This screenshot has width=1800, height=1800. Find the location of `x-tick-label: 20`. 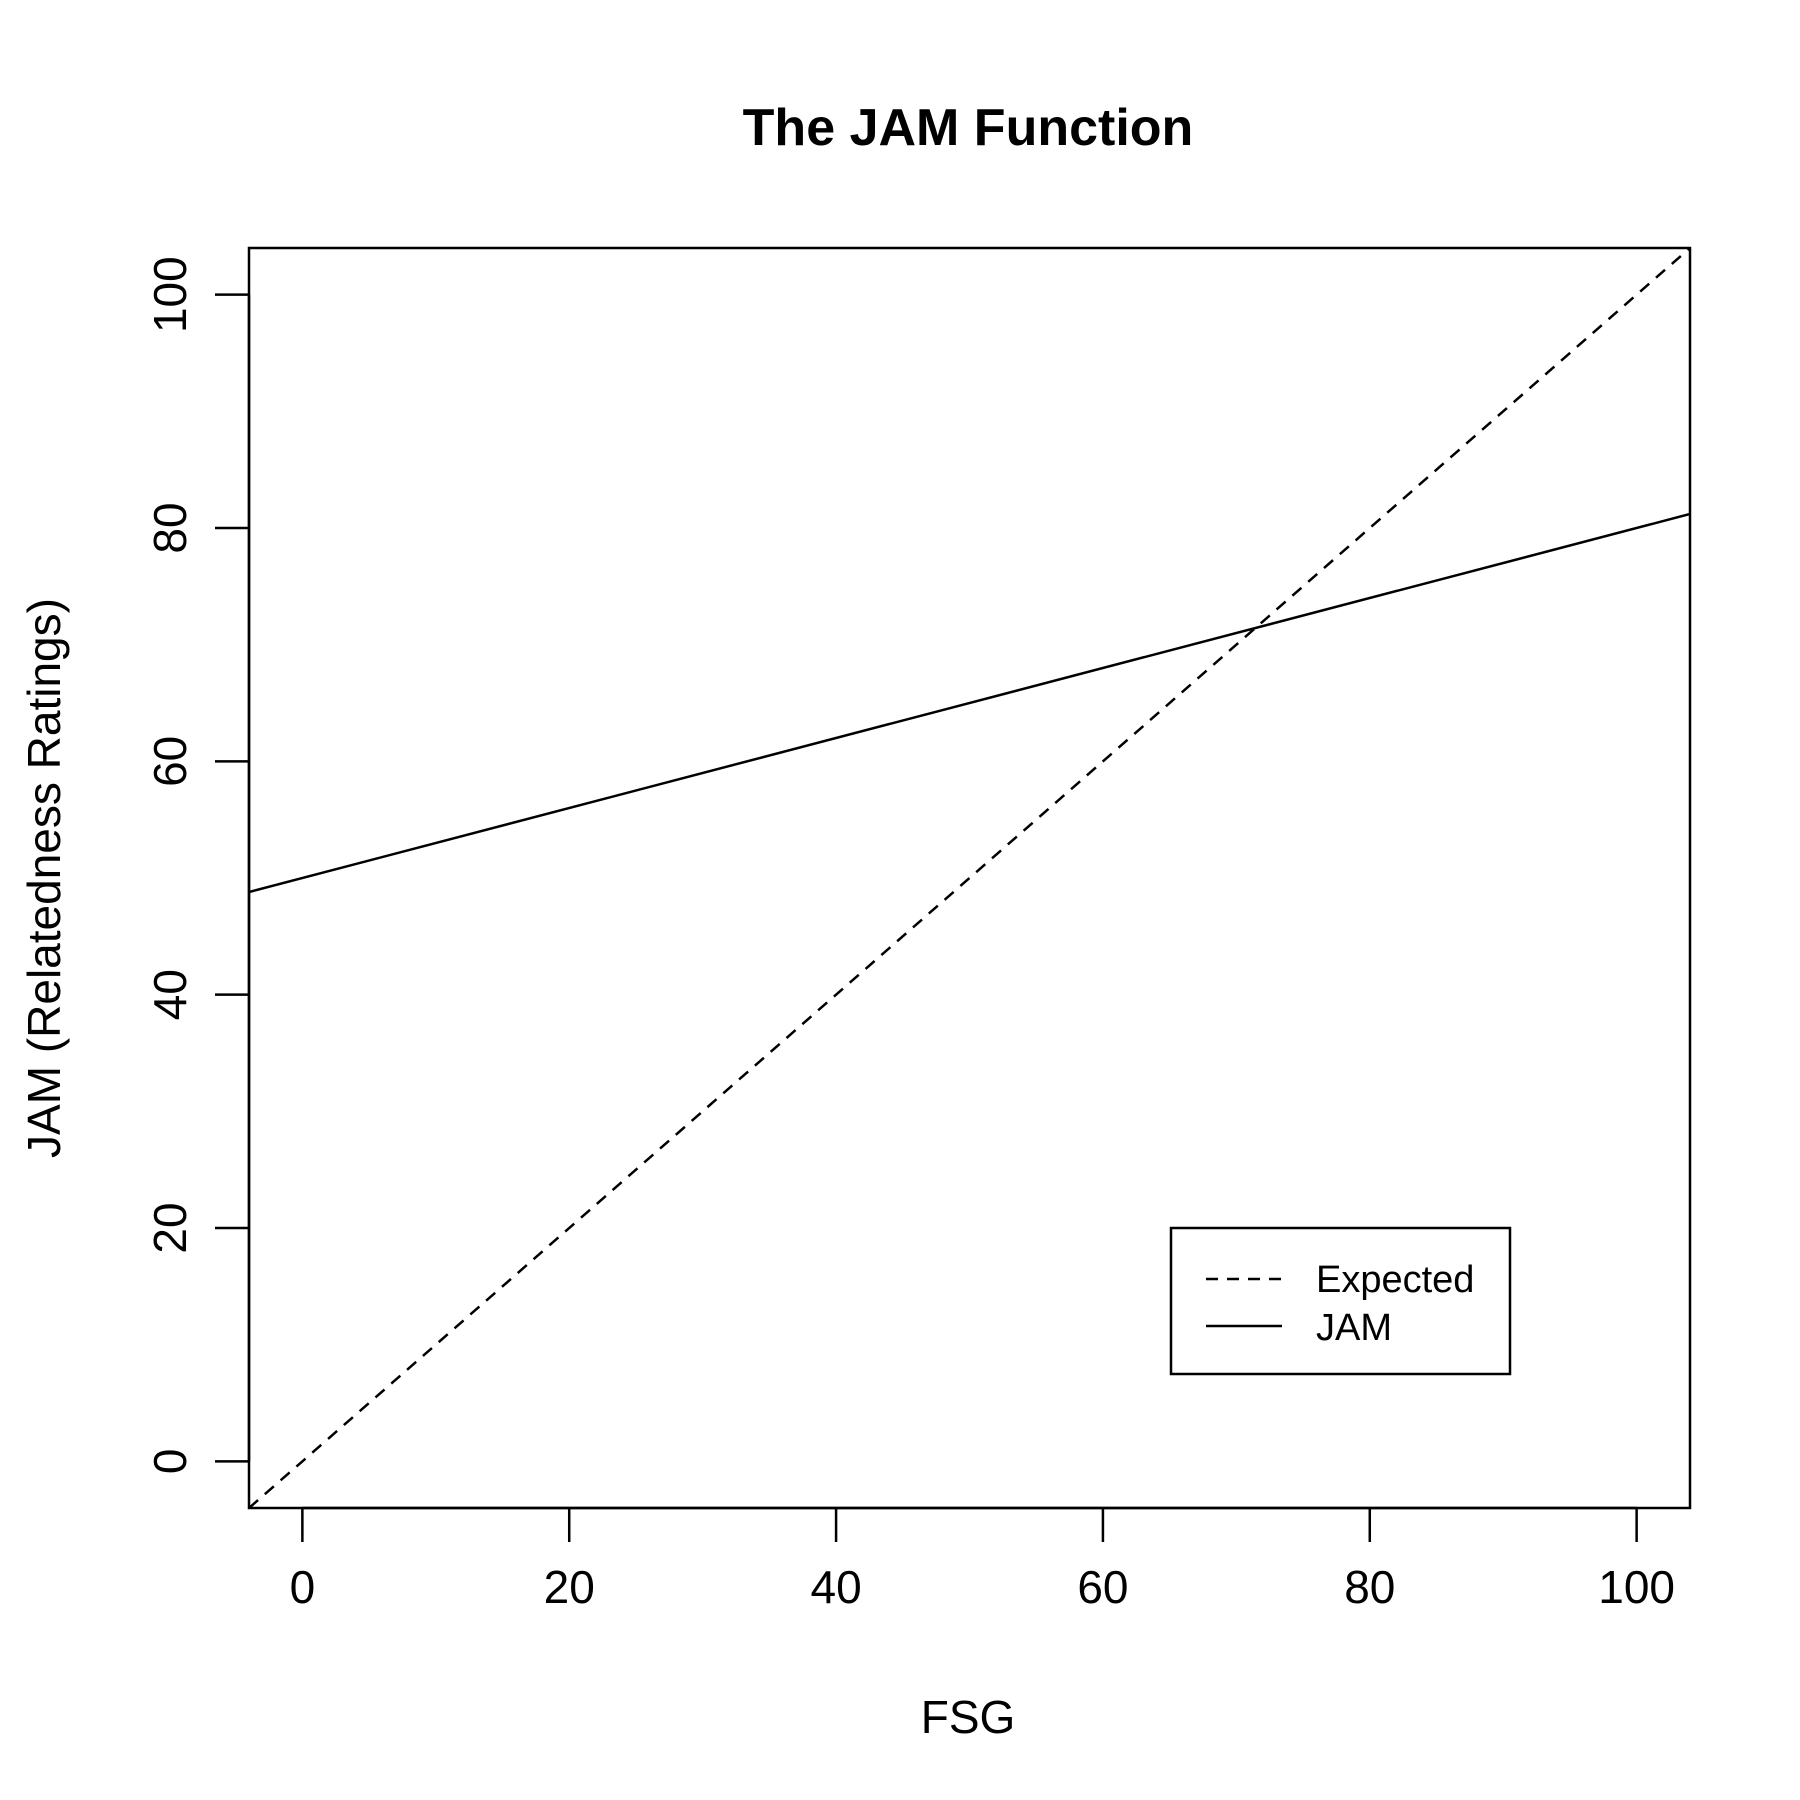

x-tick-label: 20 is located at coordinates (569, 1587).